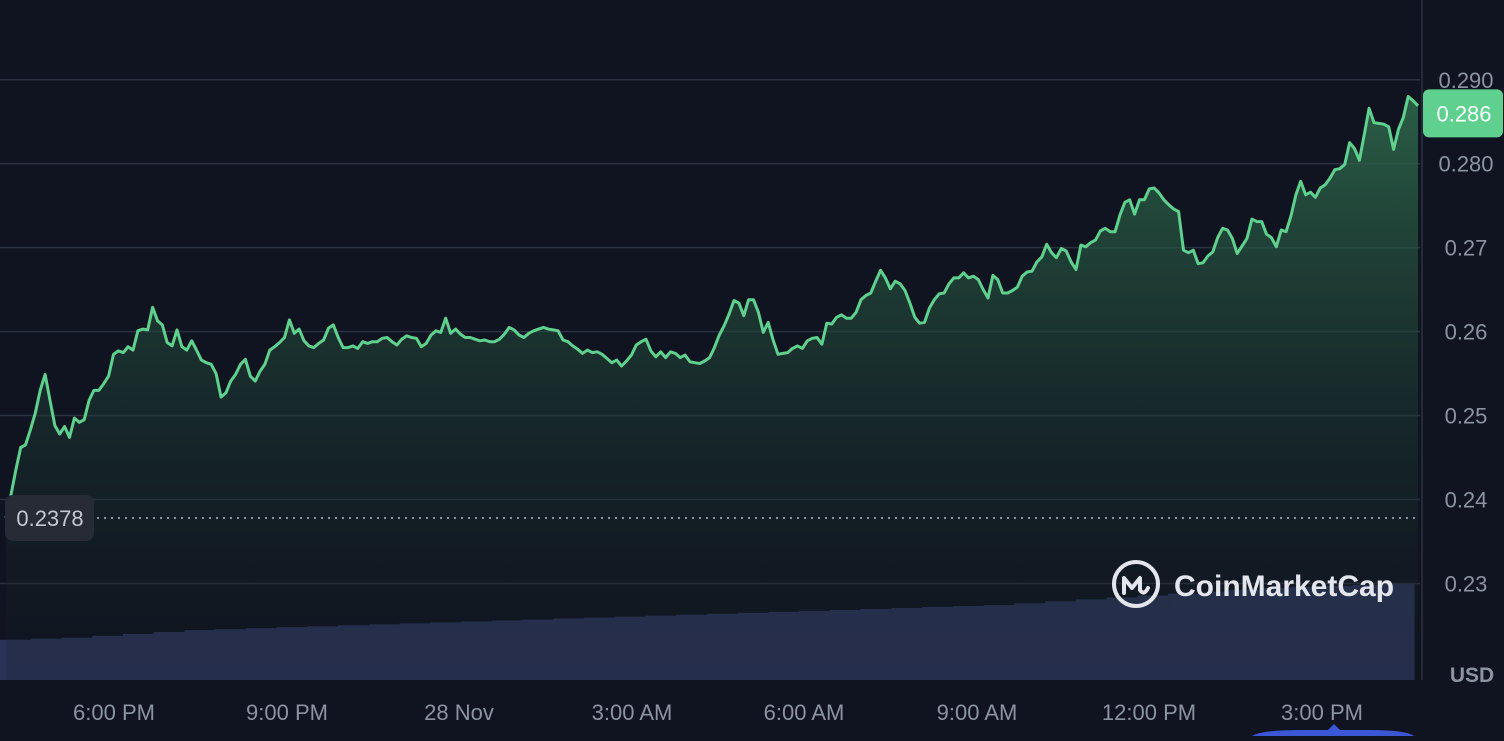 The width and height of the screenshot is (1504, 741). Describe the element at coordinates (1136, 584) in the screenshot. I see `coinmarketcap-logo-icon` at that location.